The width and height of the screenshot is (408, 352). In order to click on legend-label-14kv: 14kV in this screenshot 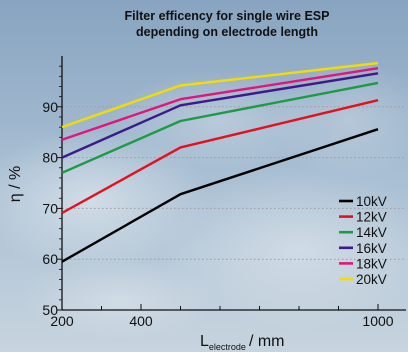, I will do `click(371, 232)`.